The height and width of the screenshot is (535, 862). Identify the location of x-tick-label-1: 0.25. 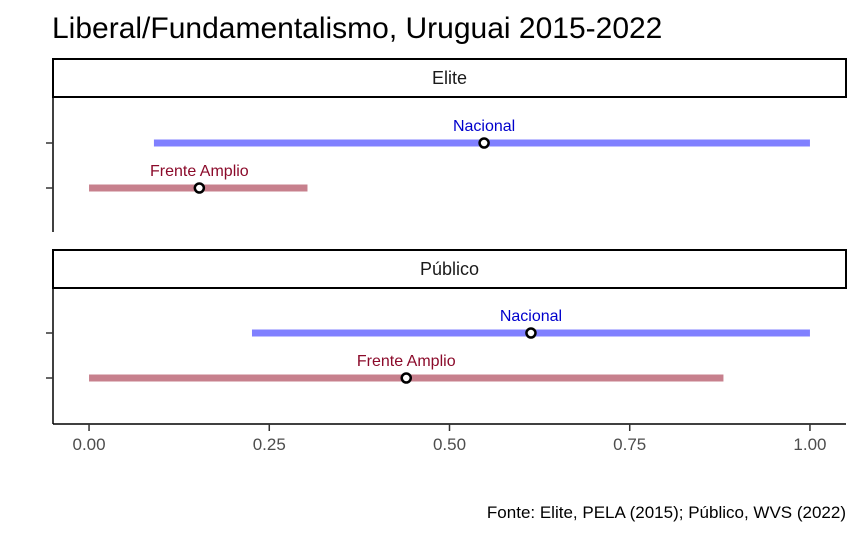
(269, 444).